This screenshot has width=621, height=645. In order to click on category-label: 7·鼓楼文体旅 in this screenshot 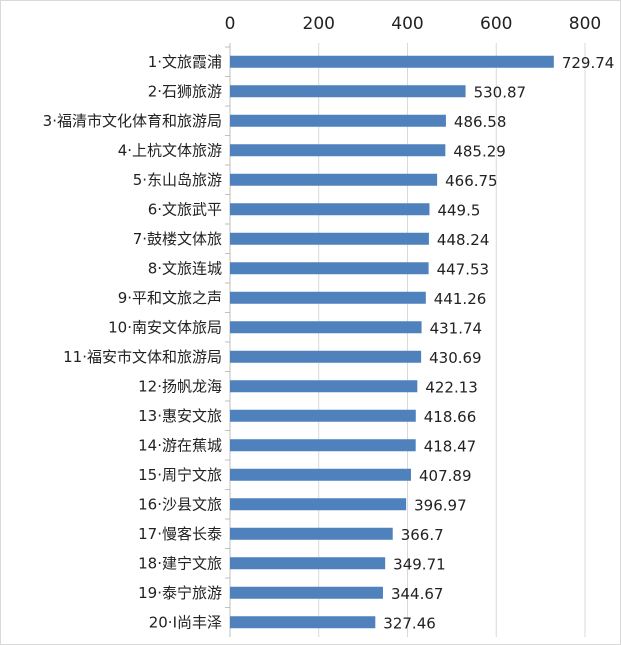, I will do `click(177, 239)`.